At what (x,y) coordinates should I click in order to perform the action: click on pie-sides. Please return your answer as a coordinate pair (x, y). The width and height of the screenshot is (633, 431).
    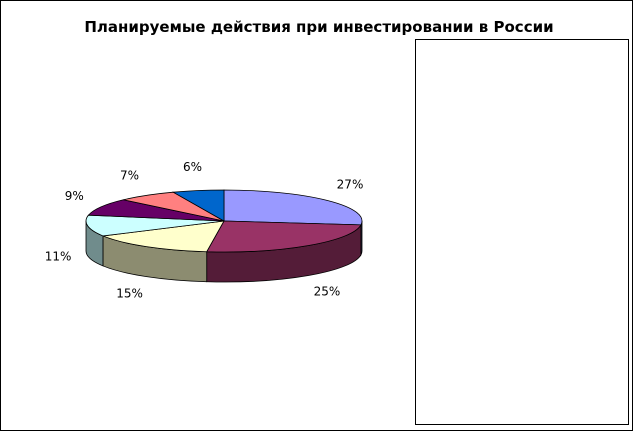
    Looking at the image, I should click on (224, 251).